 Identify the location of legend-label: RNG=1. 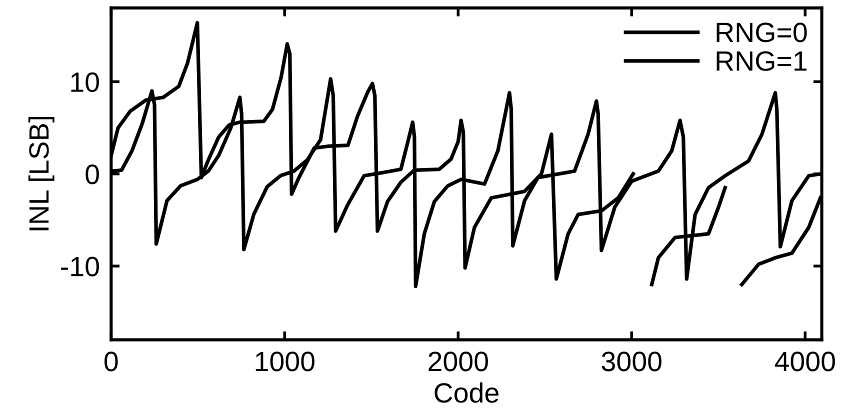
(761, 61).